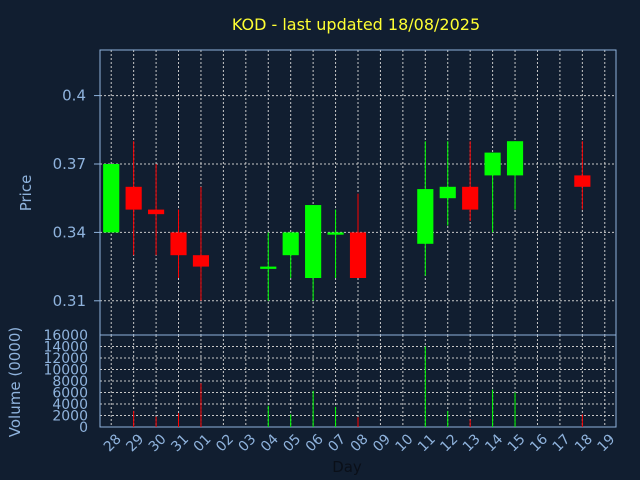 This screenshot has height=480, width=640. I want to click on x-tick-label: 02, so click(225, 443).